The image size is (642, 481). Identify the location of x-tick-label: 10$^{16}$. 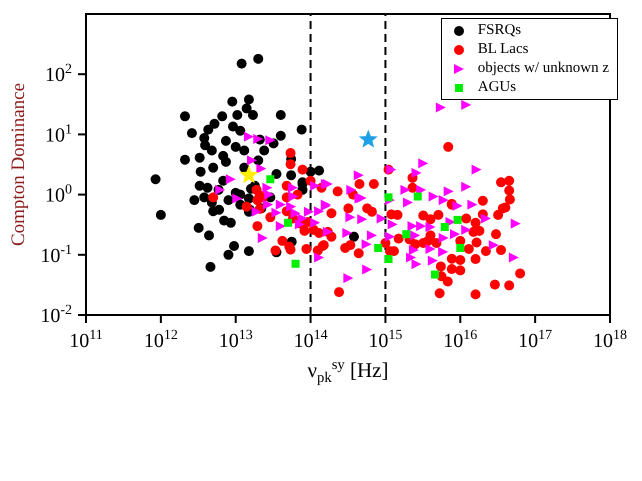
(460, 340).